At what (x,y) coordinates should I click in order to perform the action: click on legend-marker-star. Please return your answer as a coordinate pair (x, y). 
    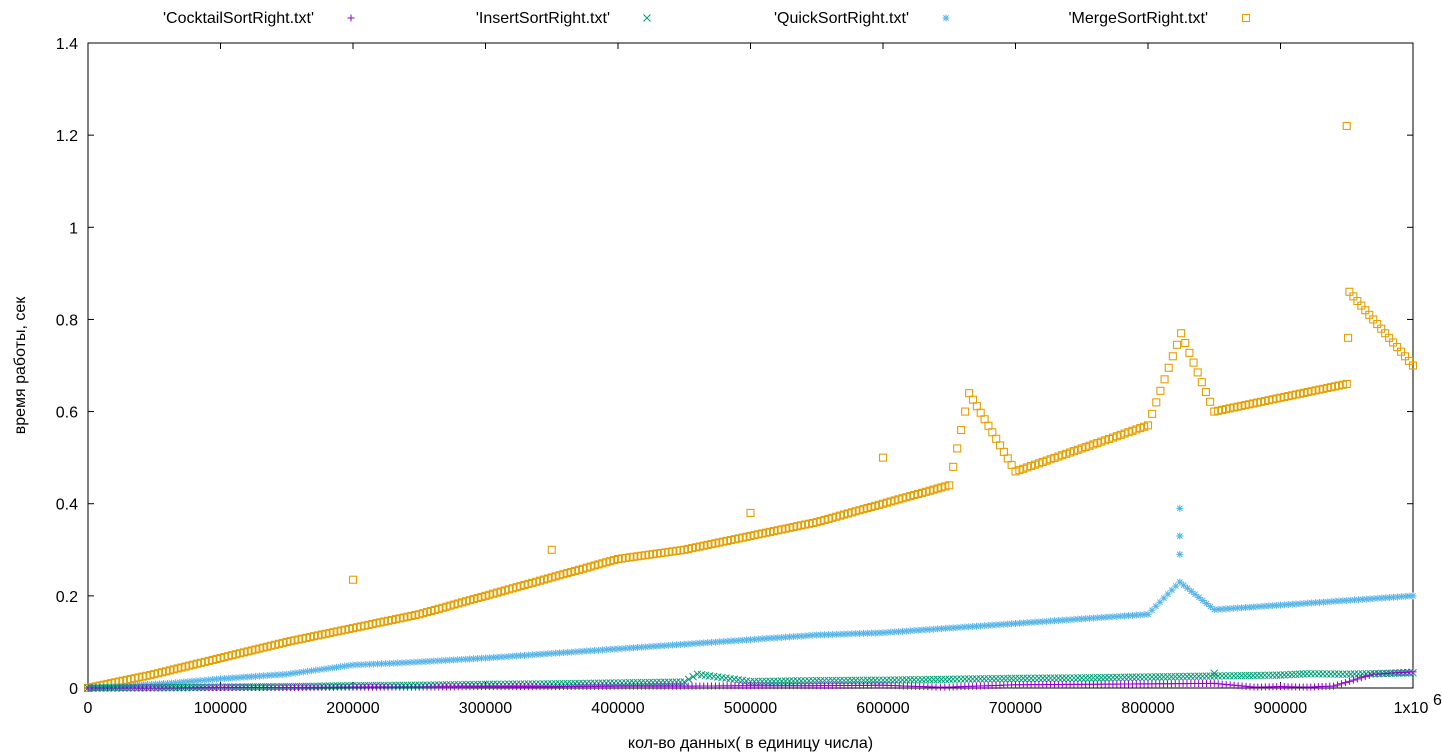
    Looking at the image, I should click on (946, 18).